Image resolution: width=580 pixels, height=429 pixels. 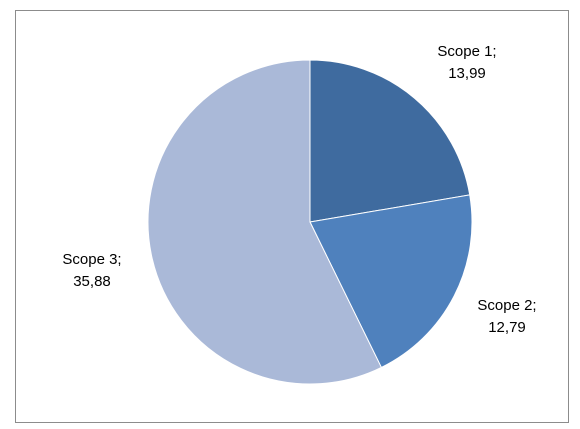 What do you see at coordinates (506, 305) in the screenshot?
I see `slice-label-name-scope-2: Scope 2;` at bounding box center [506, 305].